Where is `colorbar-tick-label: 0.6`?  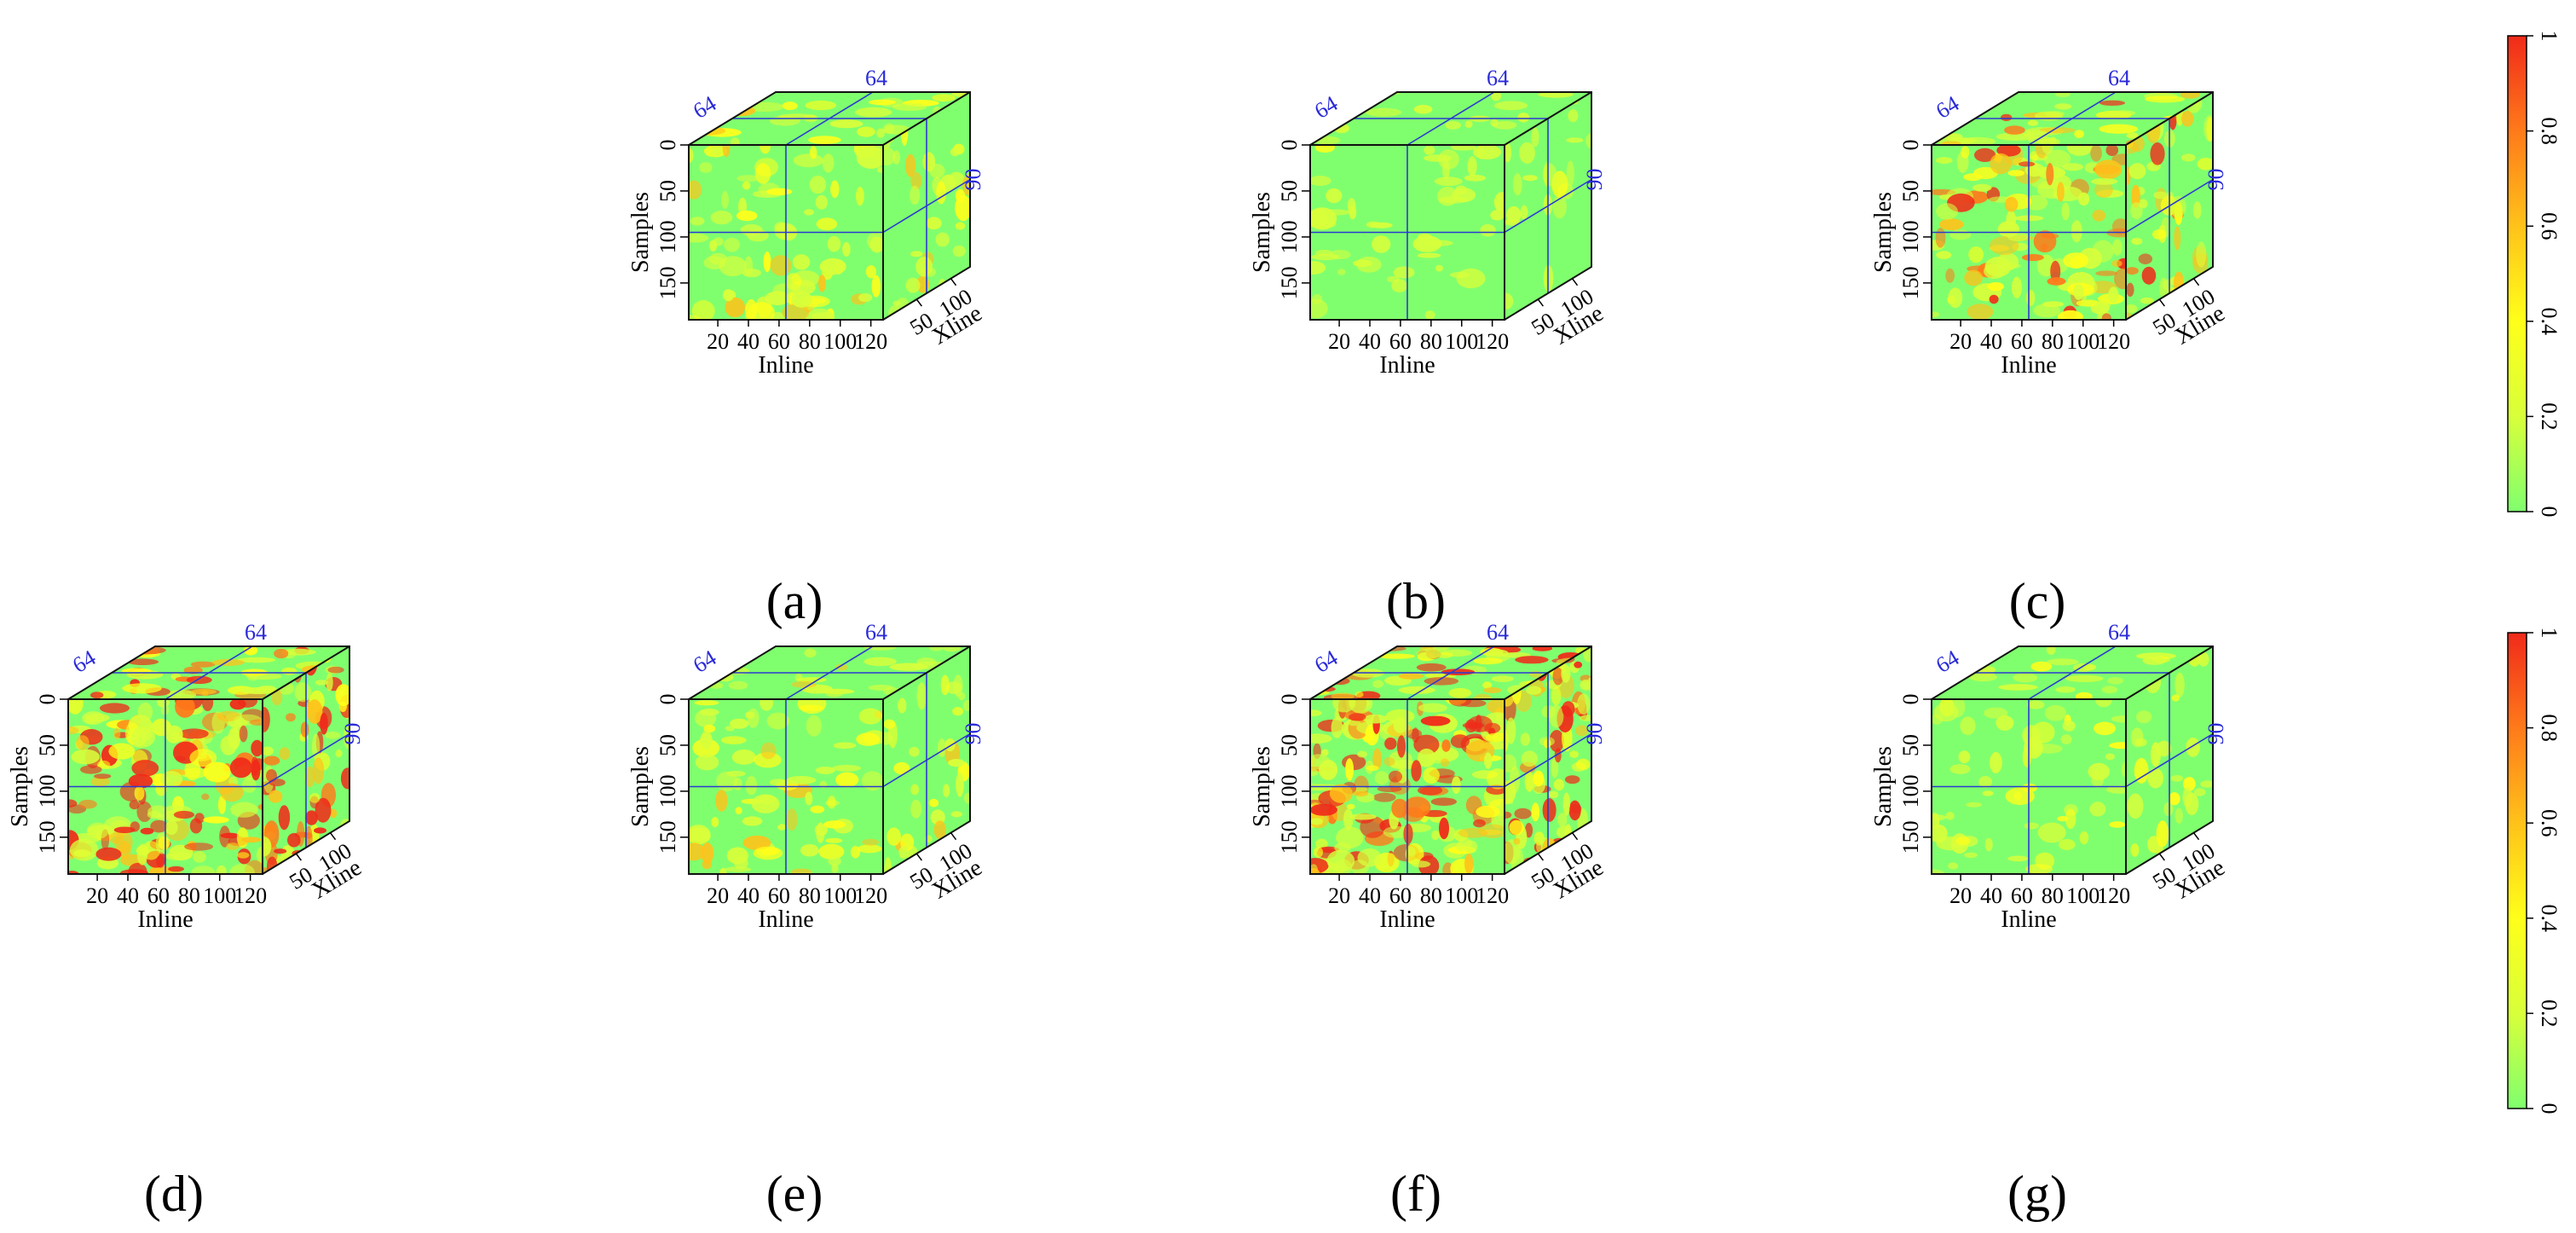 colorbar-tick-label: 0.6 is located at coordinates (2549, 226).